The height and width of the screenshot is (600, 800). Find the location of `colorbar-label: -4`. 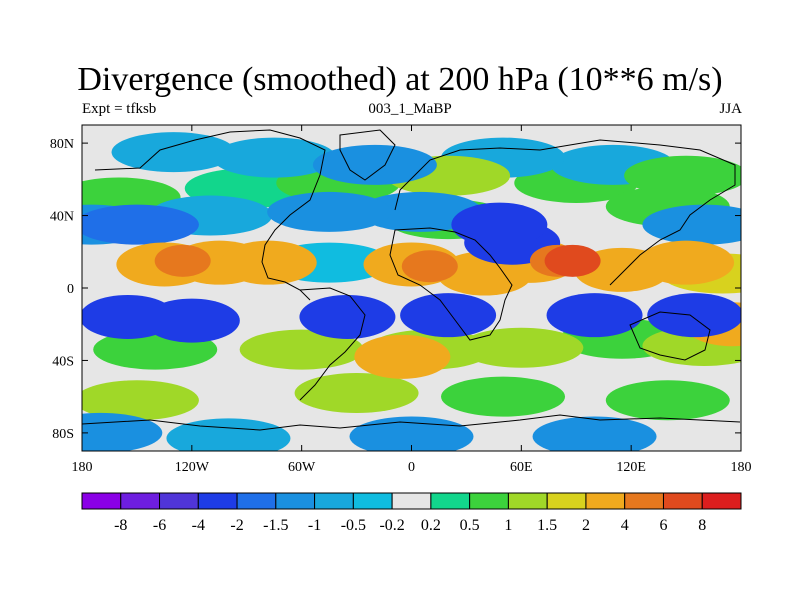

colorbar-label: -4 is located at coordinates (198, 525).